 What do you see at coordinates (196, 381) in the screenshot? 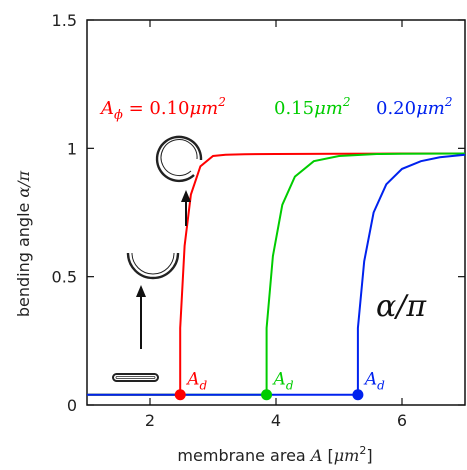
I see `marker-label-0: Ad` at bounding box center [196, 381].